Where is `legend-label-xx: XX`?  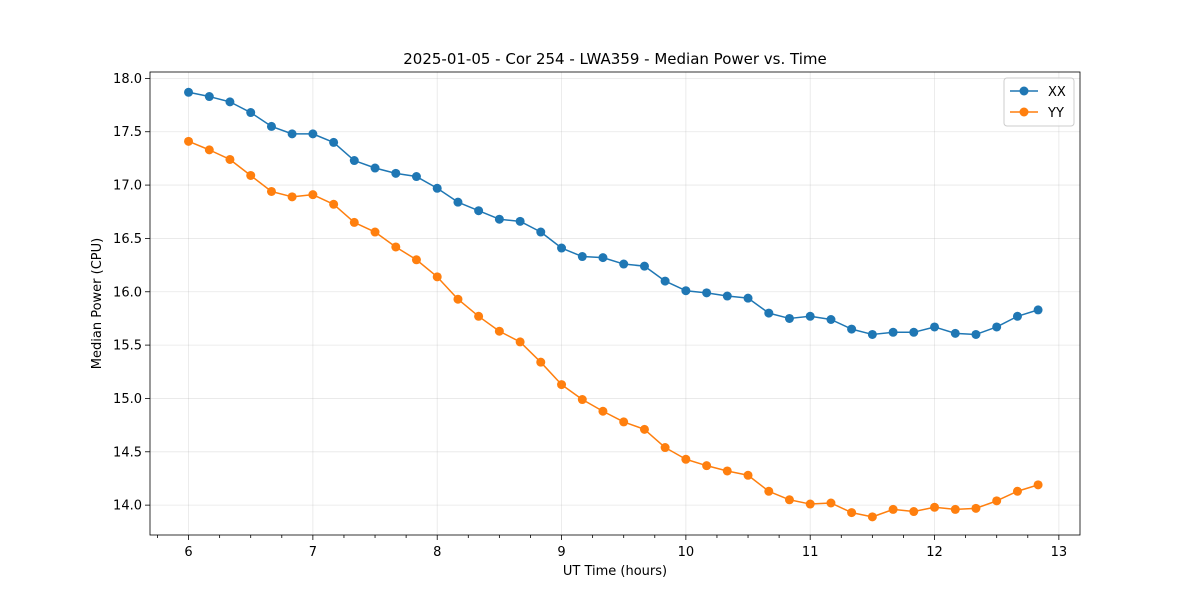
legend-label-xx: XX is located at coordinates (1057, 92).